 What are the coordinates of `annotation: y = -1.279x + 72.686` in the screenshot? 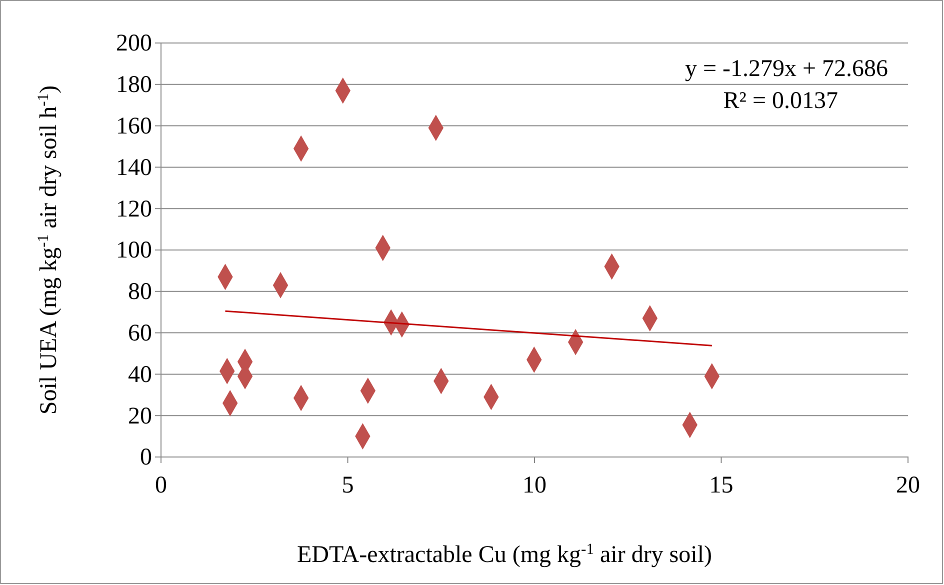 It's located at (786, 69).